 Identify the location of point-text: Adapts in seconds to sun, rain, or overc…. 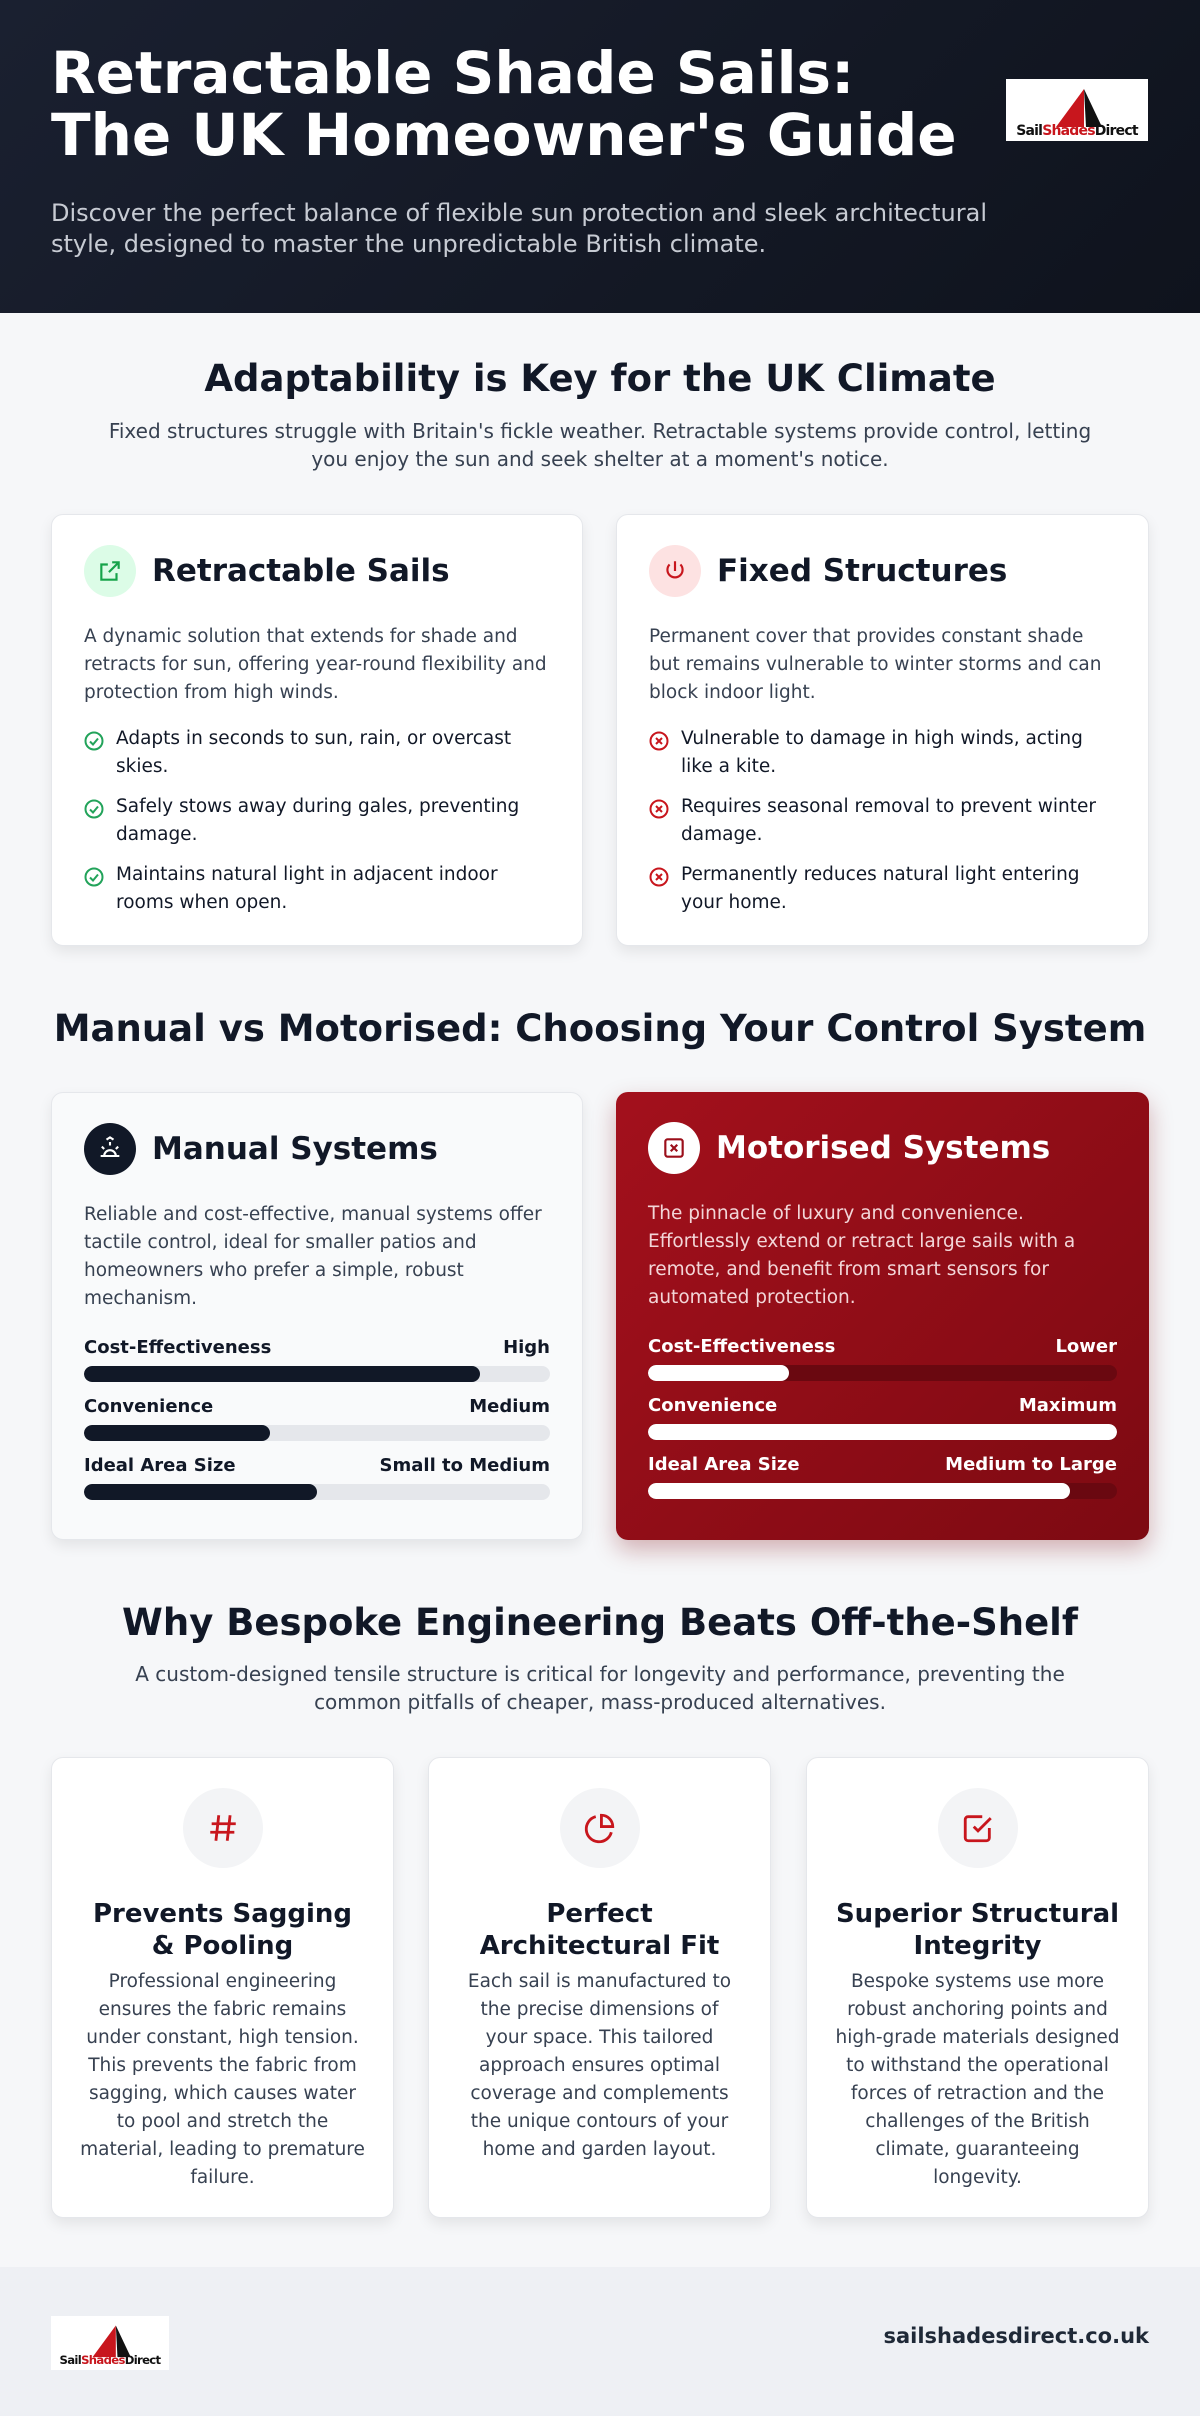
(314, 752).